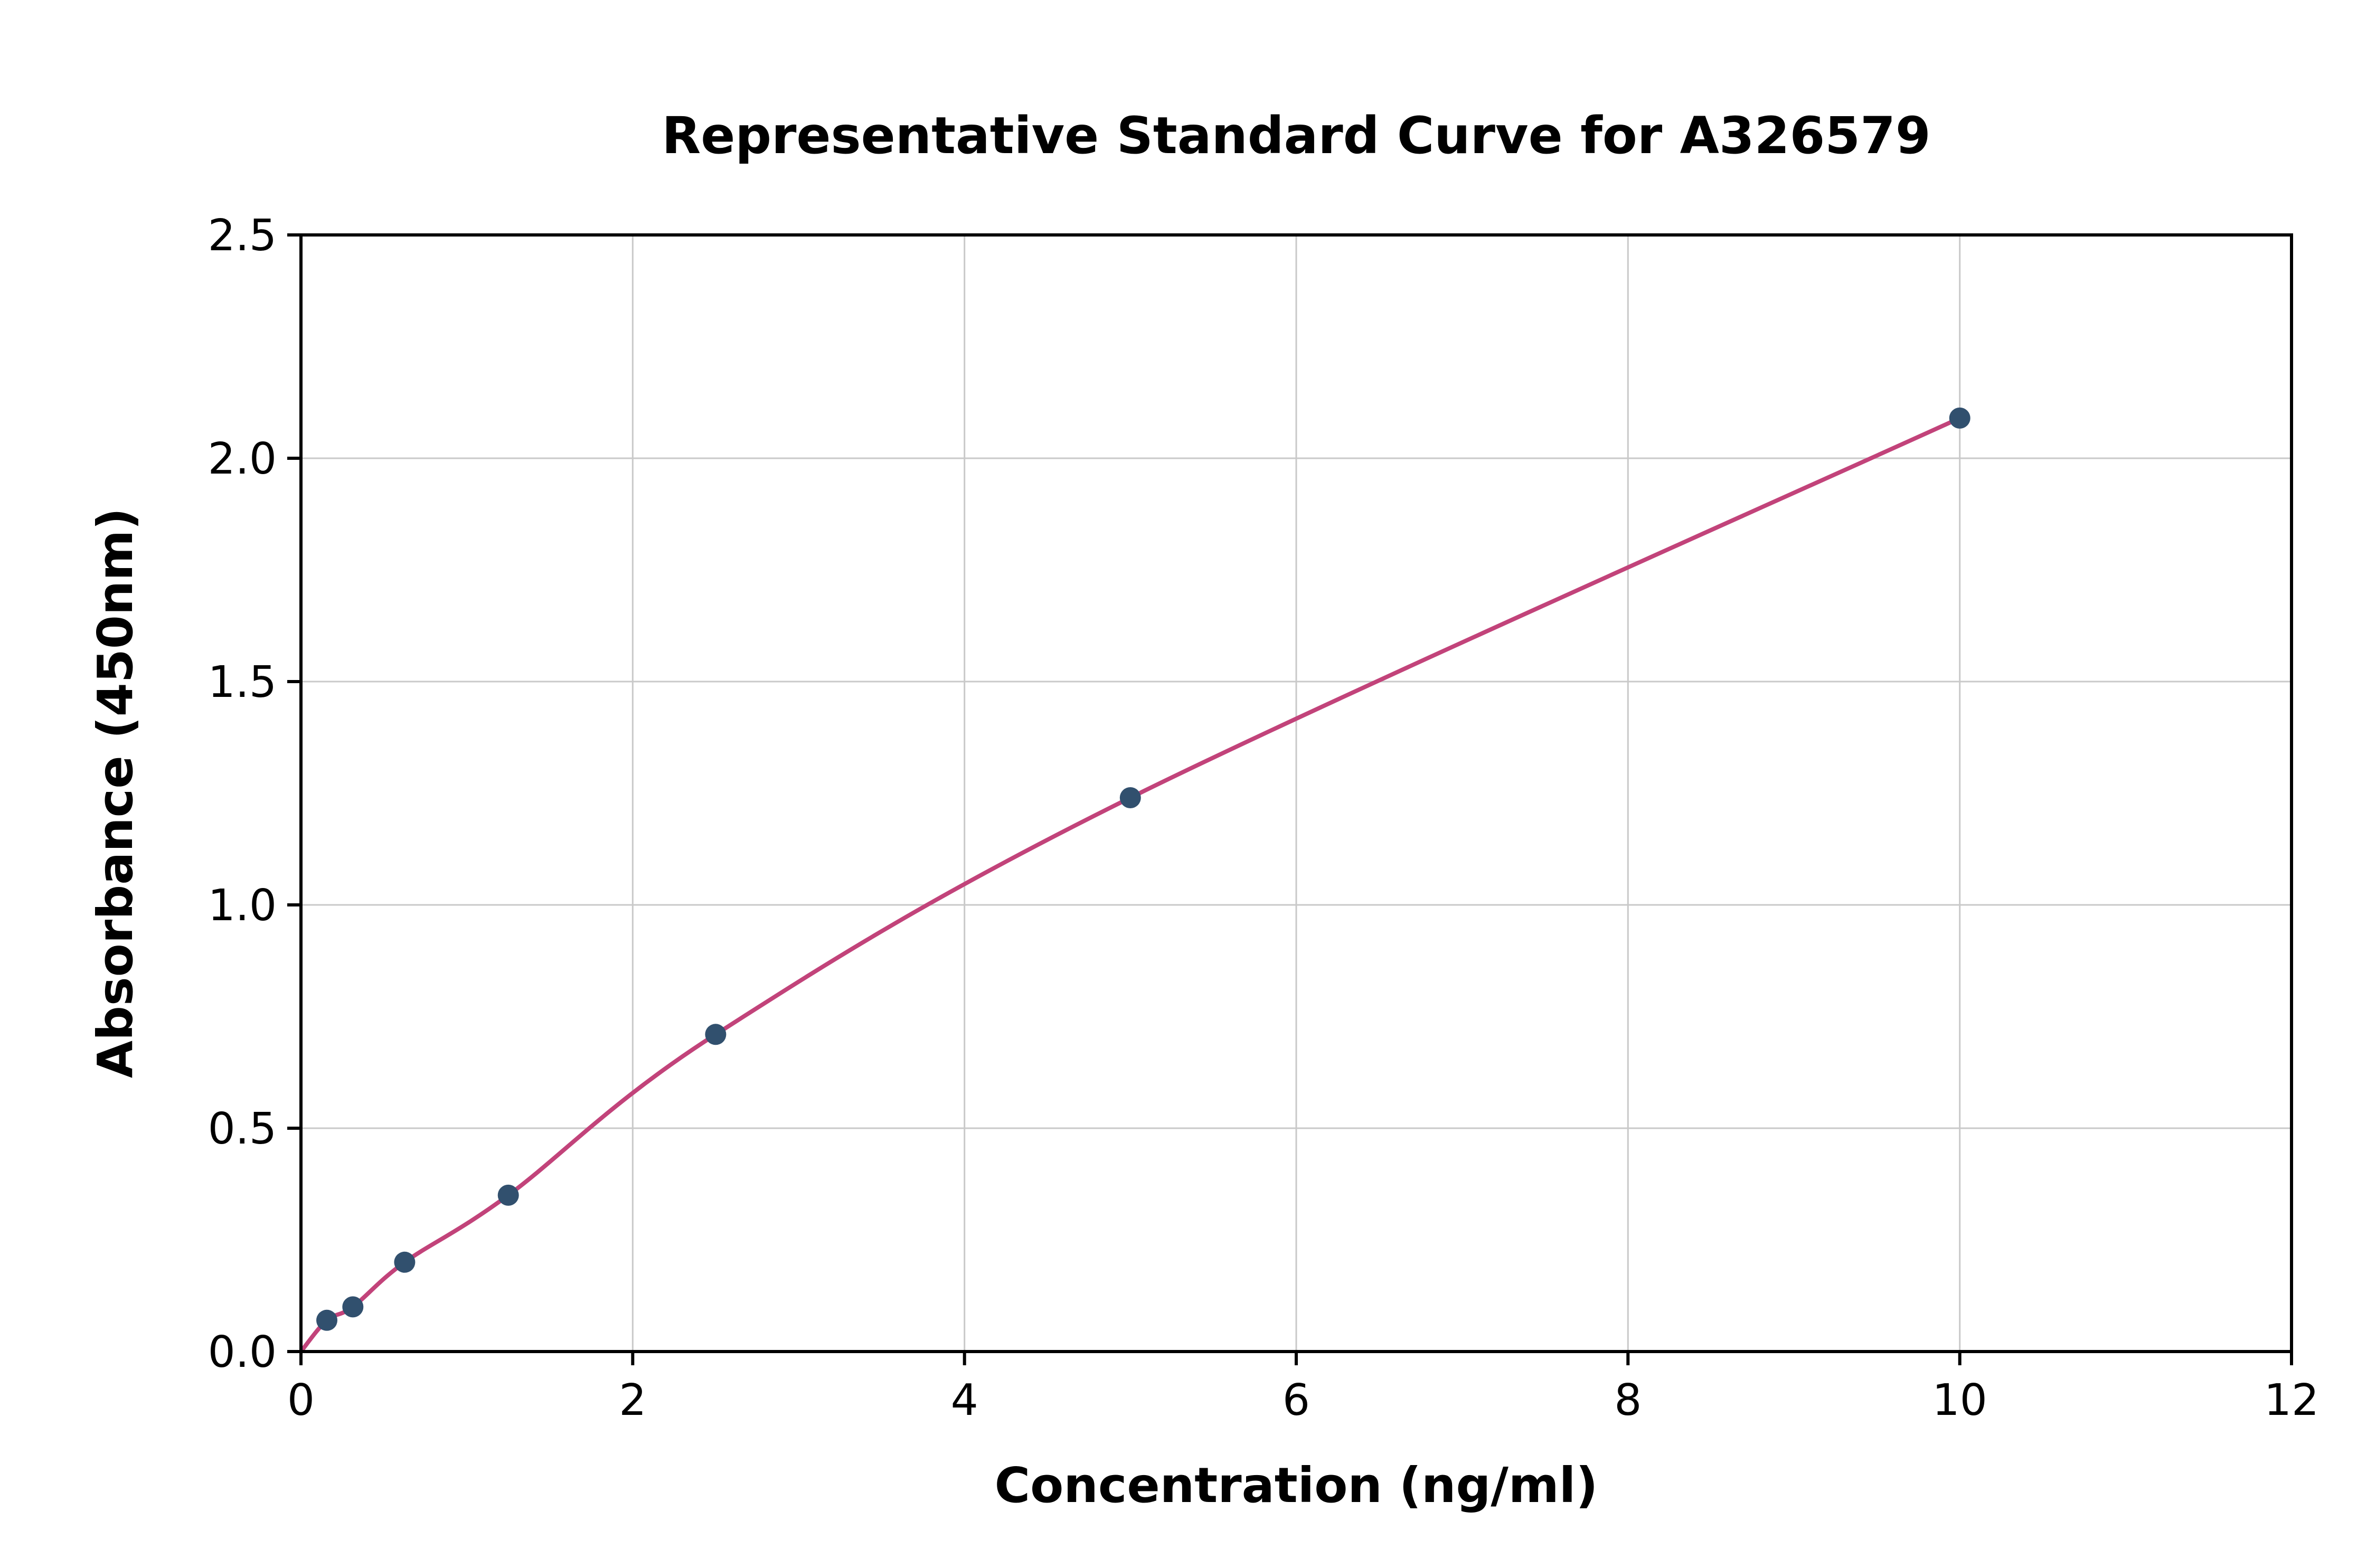  What do you see at coordinates (1960, 1400) in the screenshot?
I see `x-tick-label: 10` at bounding box center [1960, 1400].